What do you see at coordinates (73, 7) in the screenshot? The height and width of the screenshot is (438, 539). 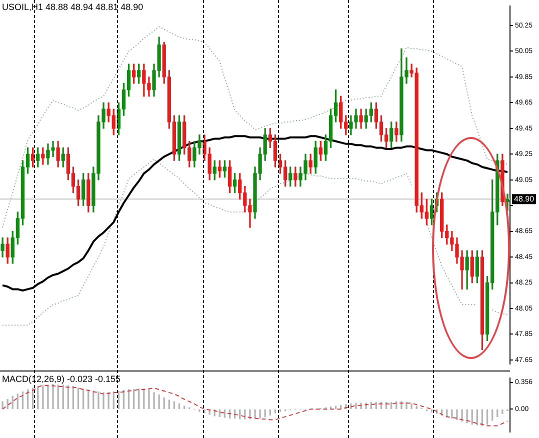 I see `chart-title: USOIL,H1 48.88 48.94 48.81 48.90` at bounding box center [73, 7].